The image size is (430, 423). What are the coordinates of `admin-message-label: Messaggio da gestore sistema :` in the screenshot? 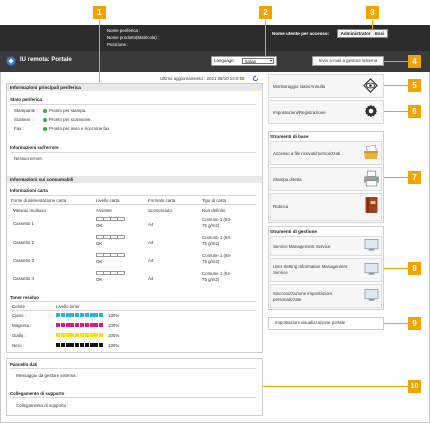 It's located at (47, 375).